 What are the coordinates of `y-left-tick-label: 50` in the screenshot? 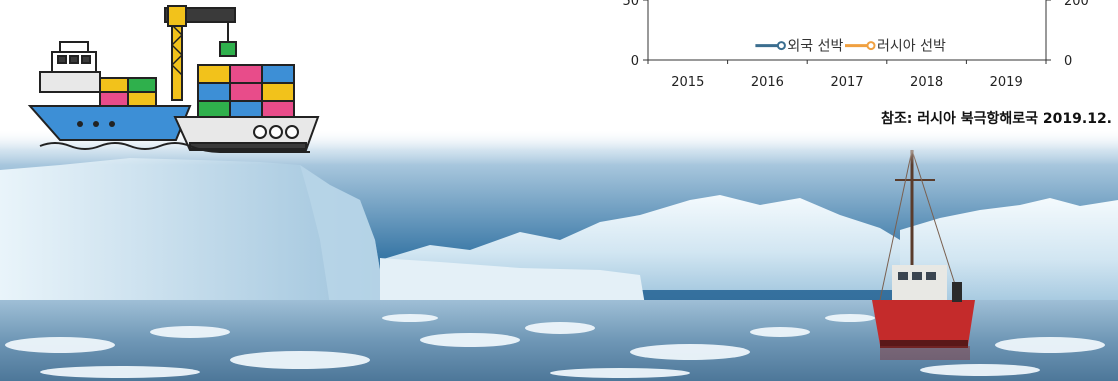 It's located at (630, 4).